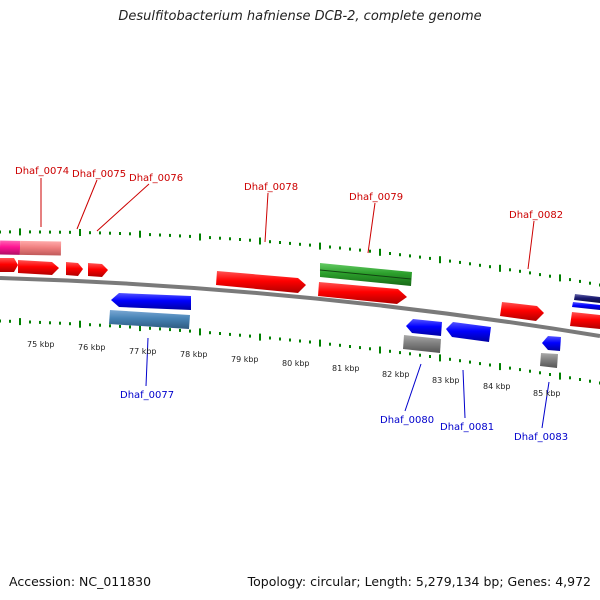  I want to click on scale-label: 83 kbp, so click(446, 380).